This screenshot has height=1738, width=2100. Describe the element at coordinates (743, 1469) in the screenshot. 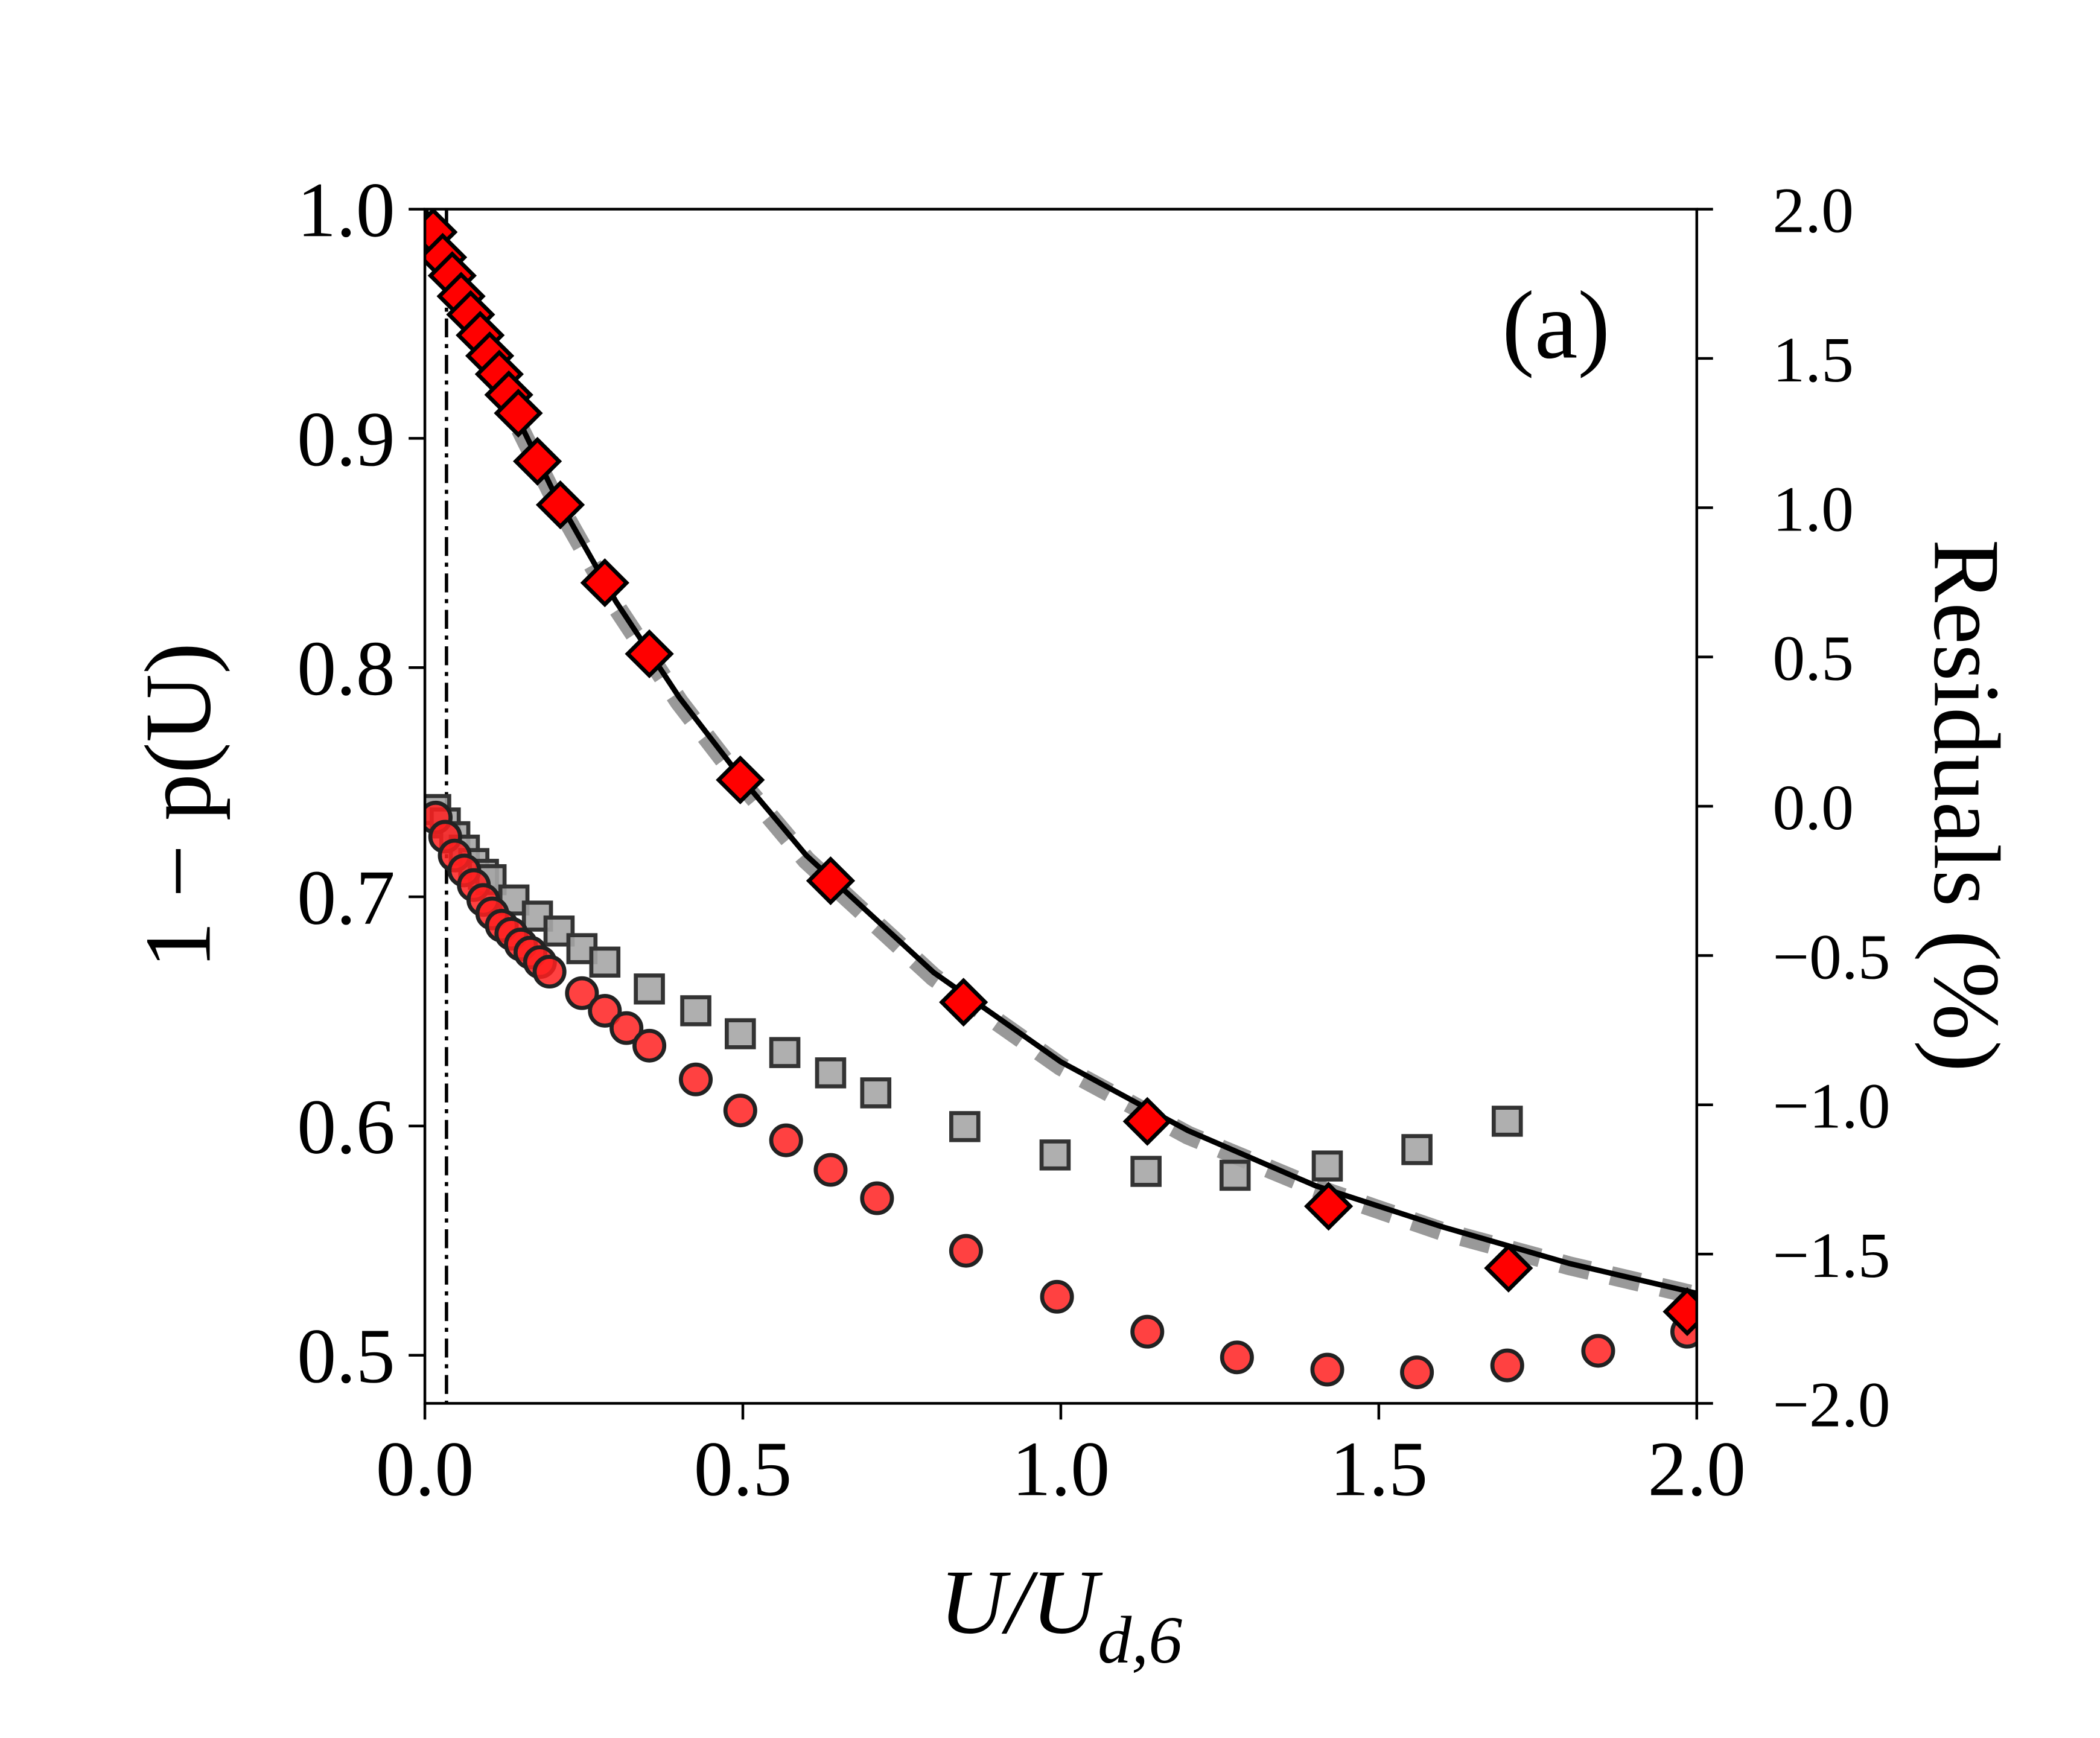

I see `x-tick-label: 0.5` at that location.